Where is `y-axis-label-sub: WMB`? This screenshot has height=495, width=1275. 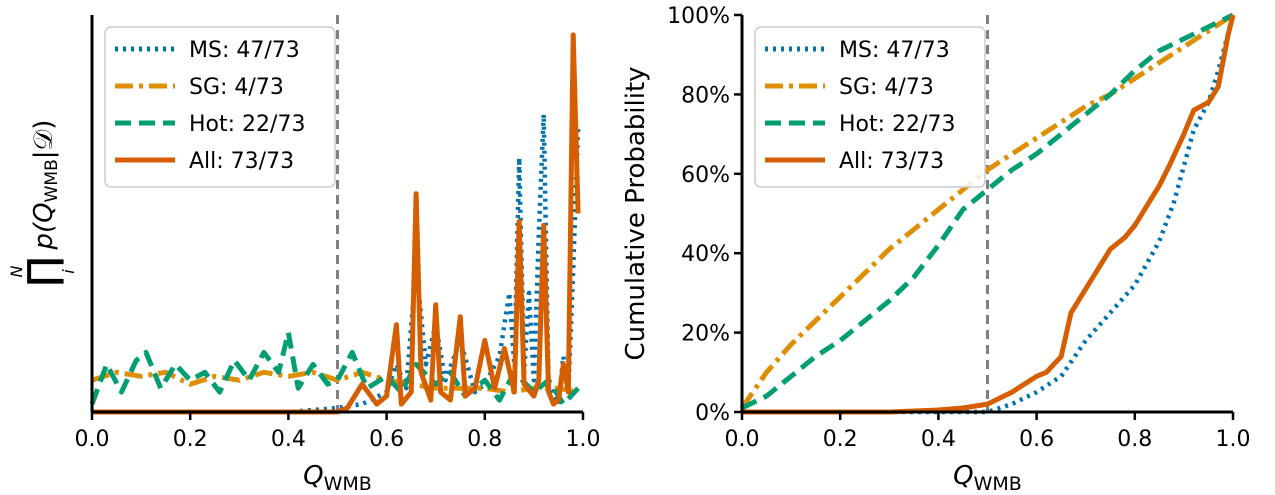
y-axis-label-sub: WMB is located at coordinates (52, 180).